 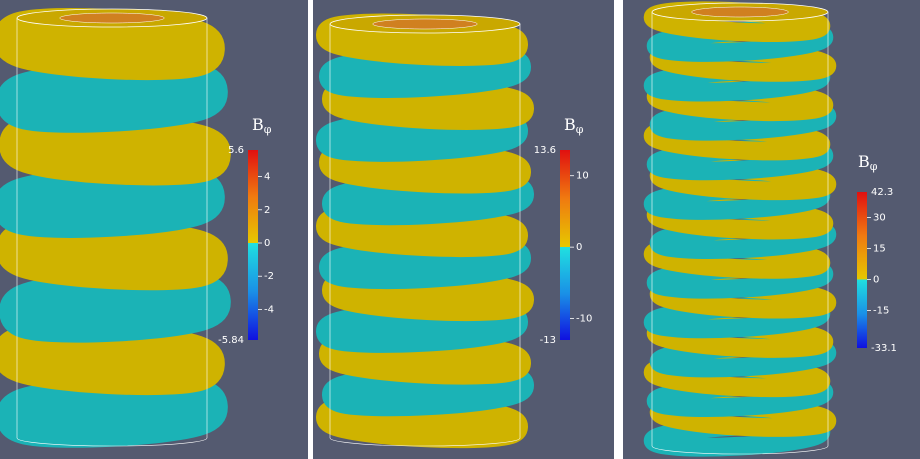 What do you see at coordinates (231, 340) in the screenshot?
I see `colorbar-min: -5.84` at bounding box center [231, 340].